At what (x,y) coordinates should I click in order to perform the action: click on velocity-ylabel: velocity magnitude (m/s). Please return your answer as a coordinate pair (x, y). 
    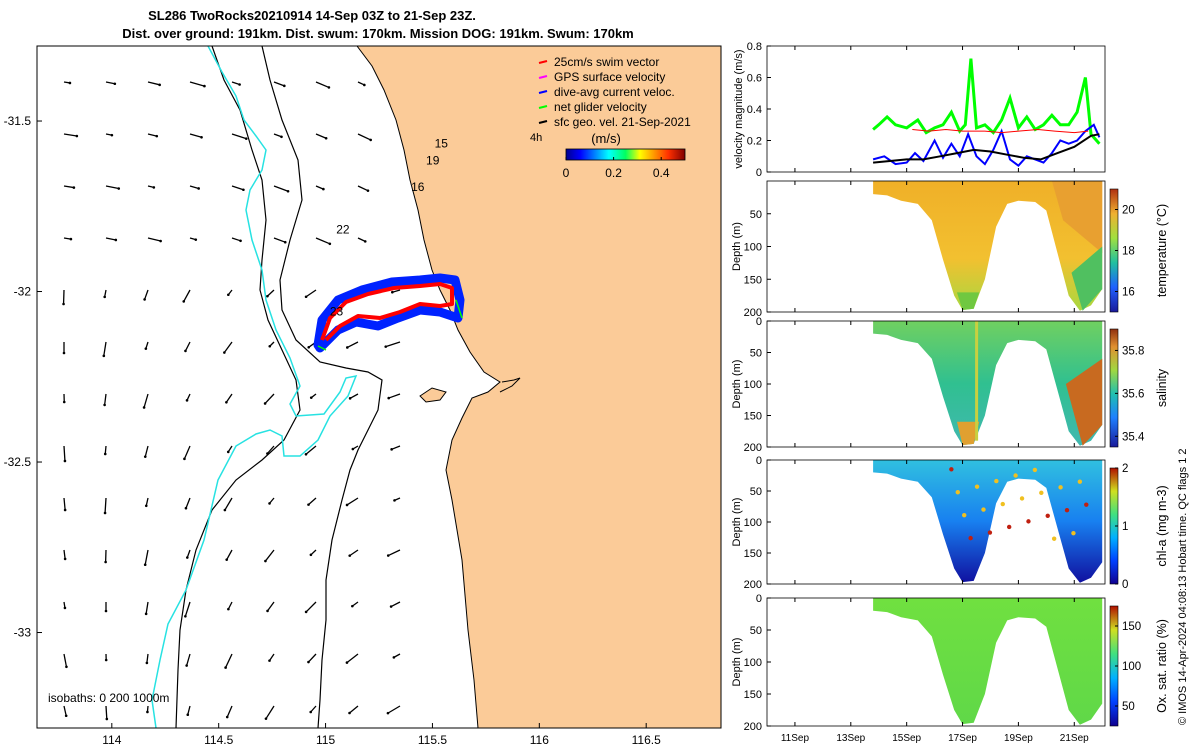
    Looking at the image, I should click on (739, 108).